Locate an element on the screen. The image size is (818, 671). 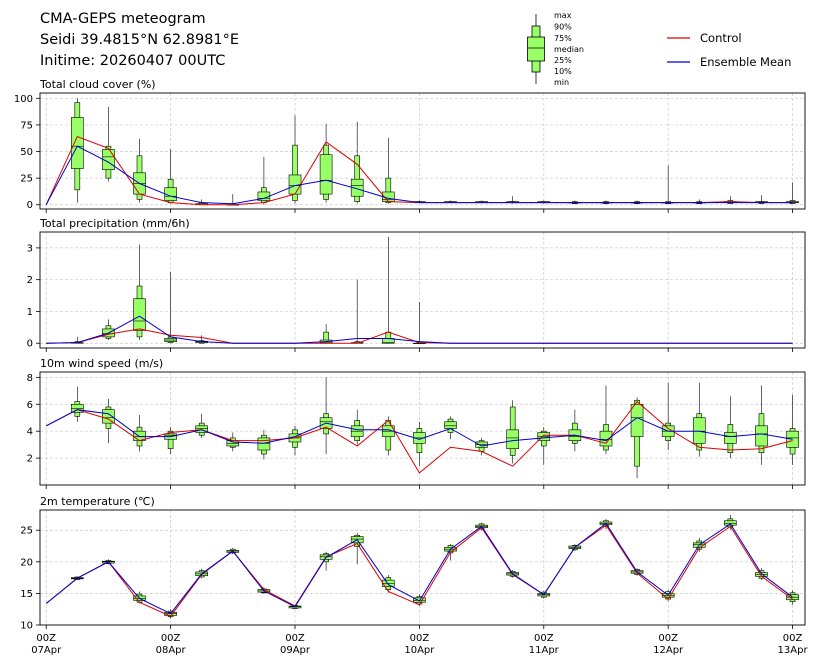
location-label: Seidi 39.4815°N 62.8981°E is located at coordinates (139, 40).